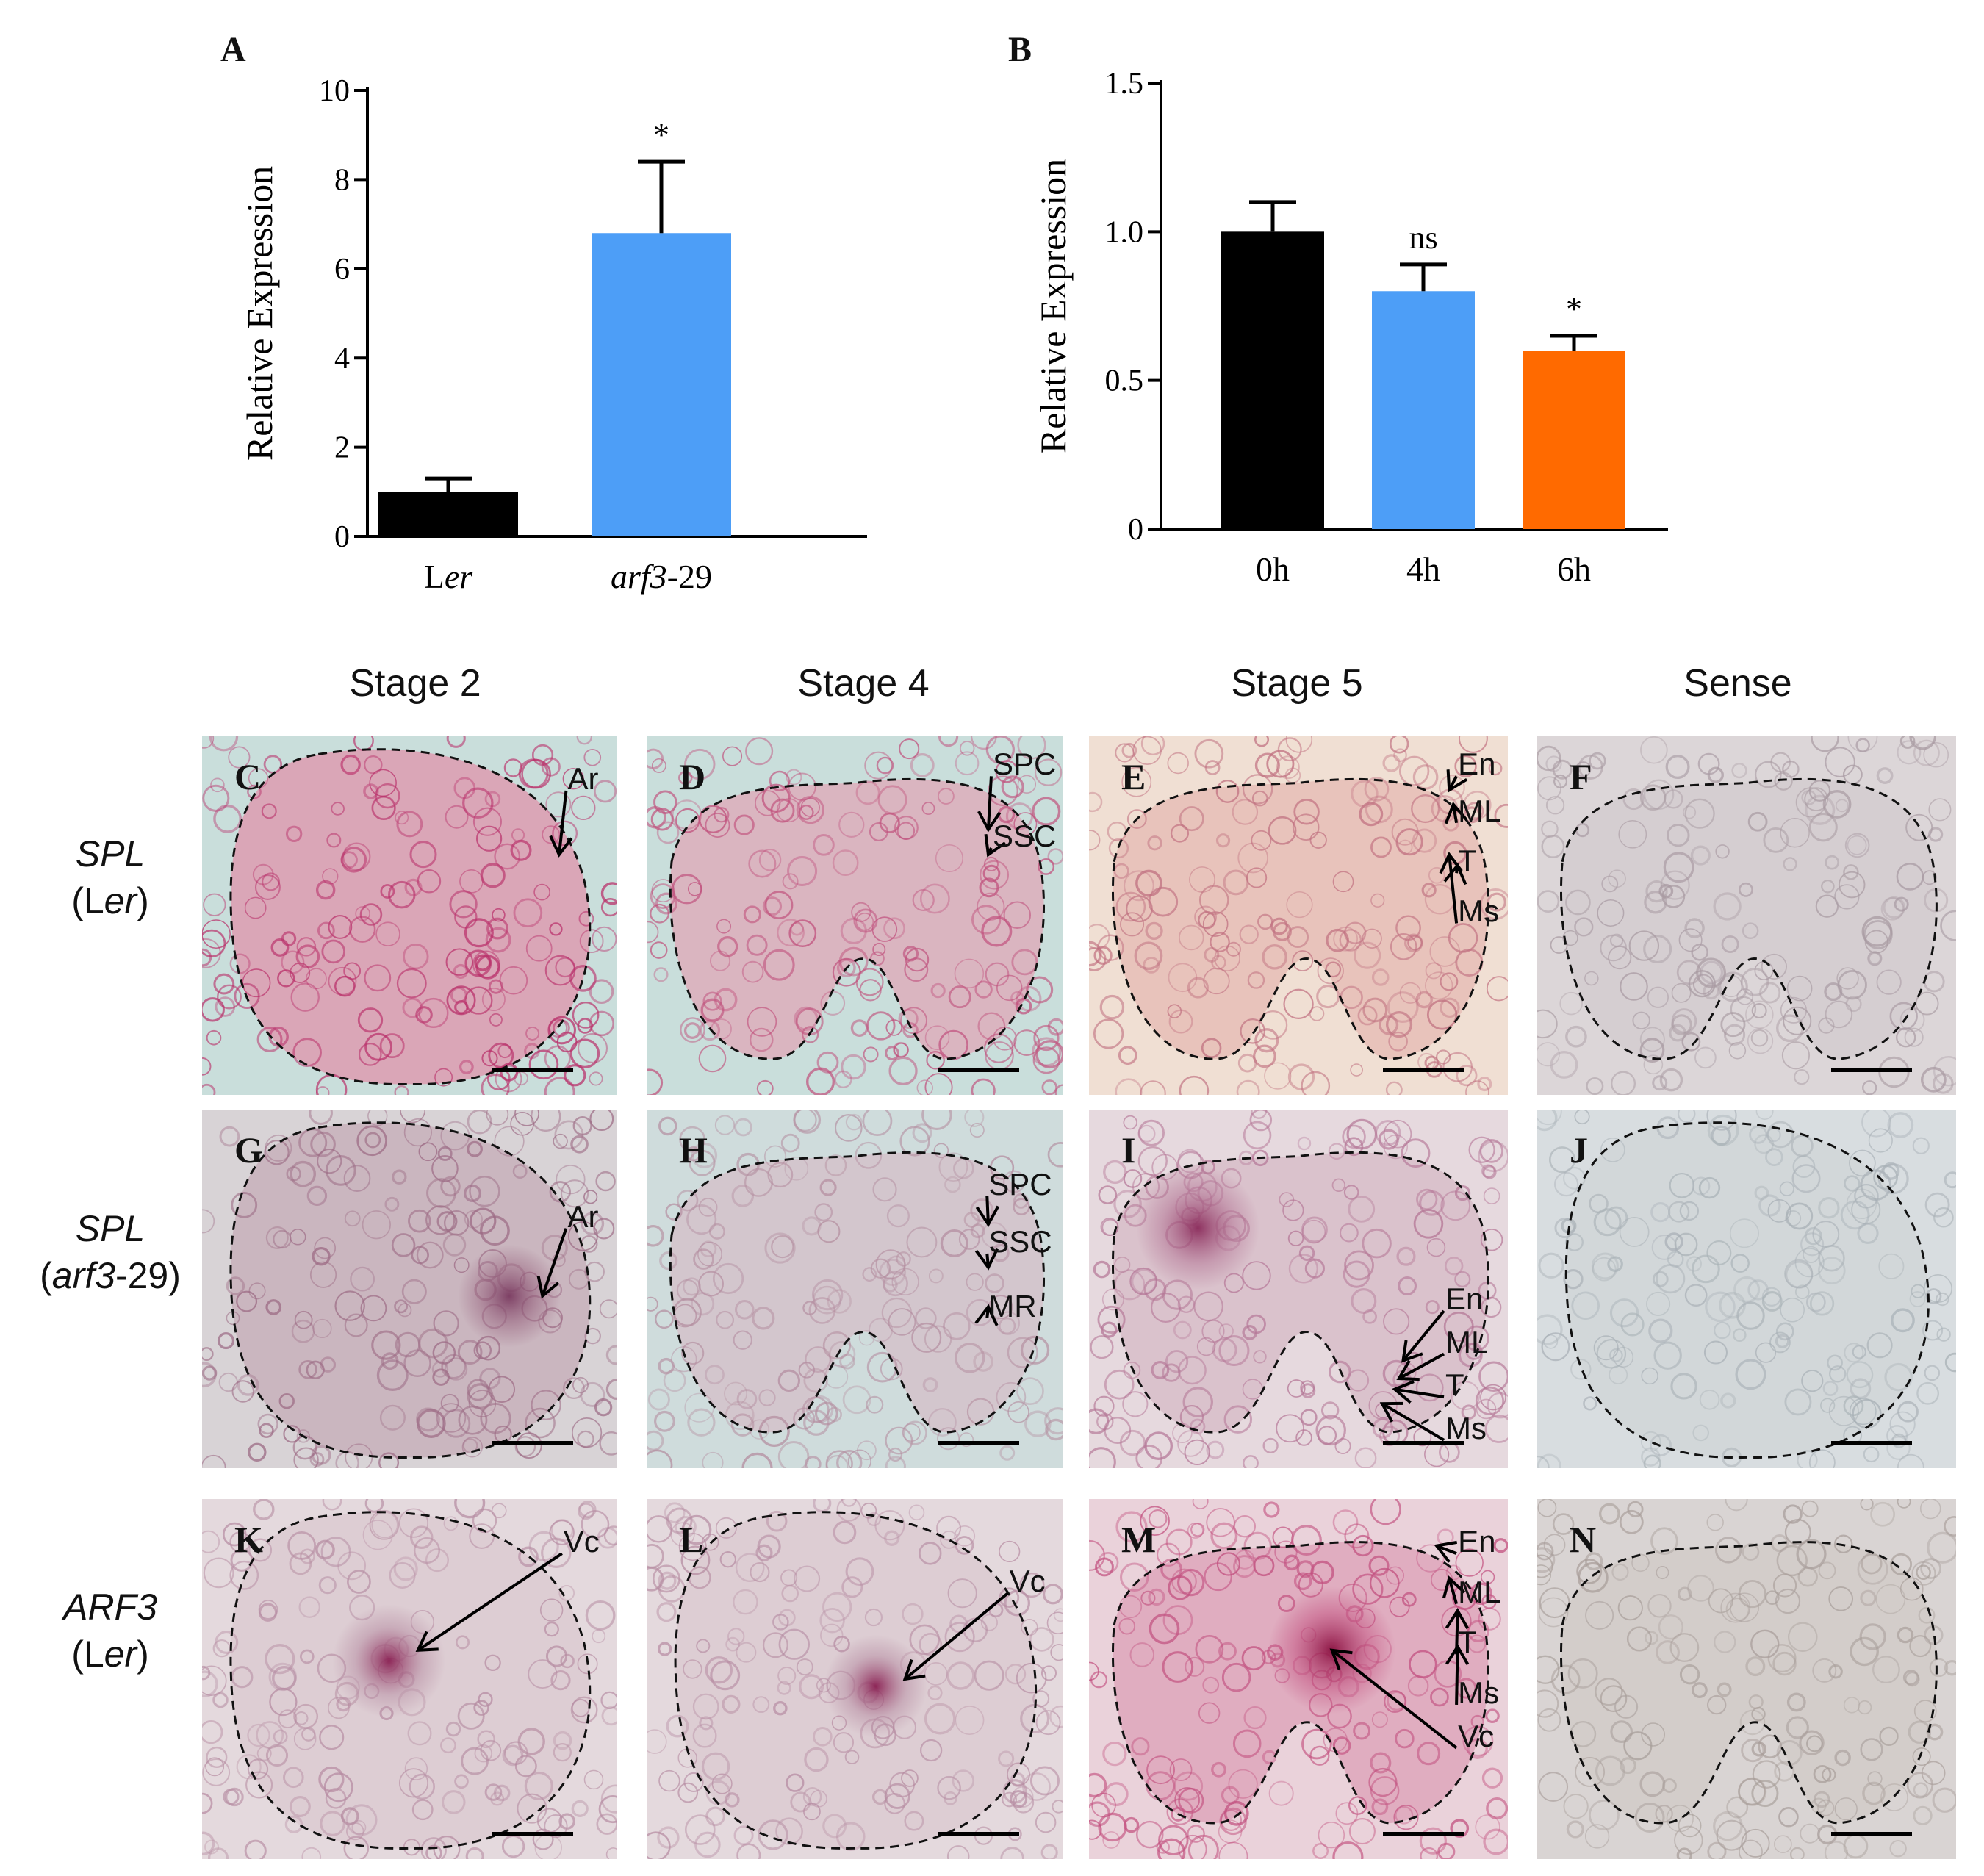 This screenshot has height=1876, width=1984. Describe the element at coordinates (409, 915) in the screenshot. I see `micrograph-image` at that location.